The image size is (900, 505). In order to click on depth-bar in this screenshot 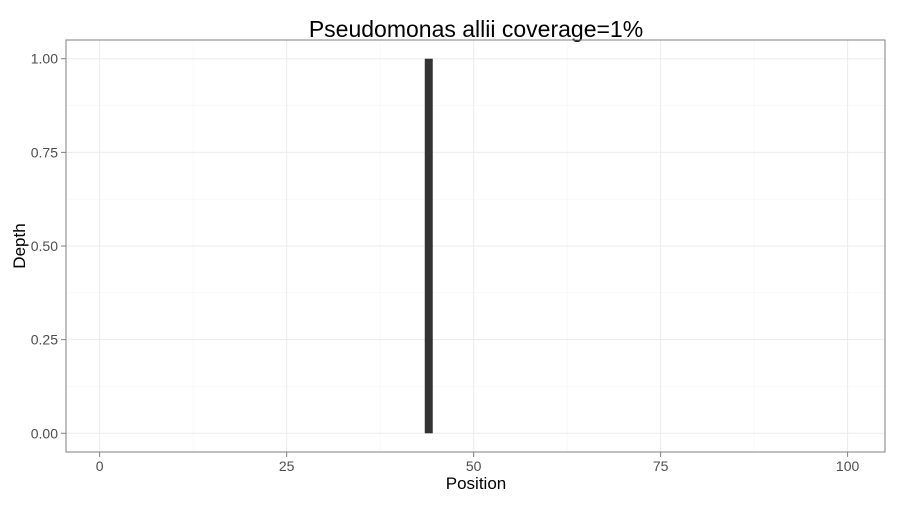, I will do `click(428, 246)`.